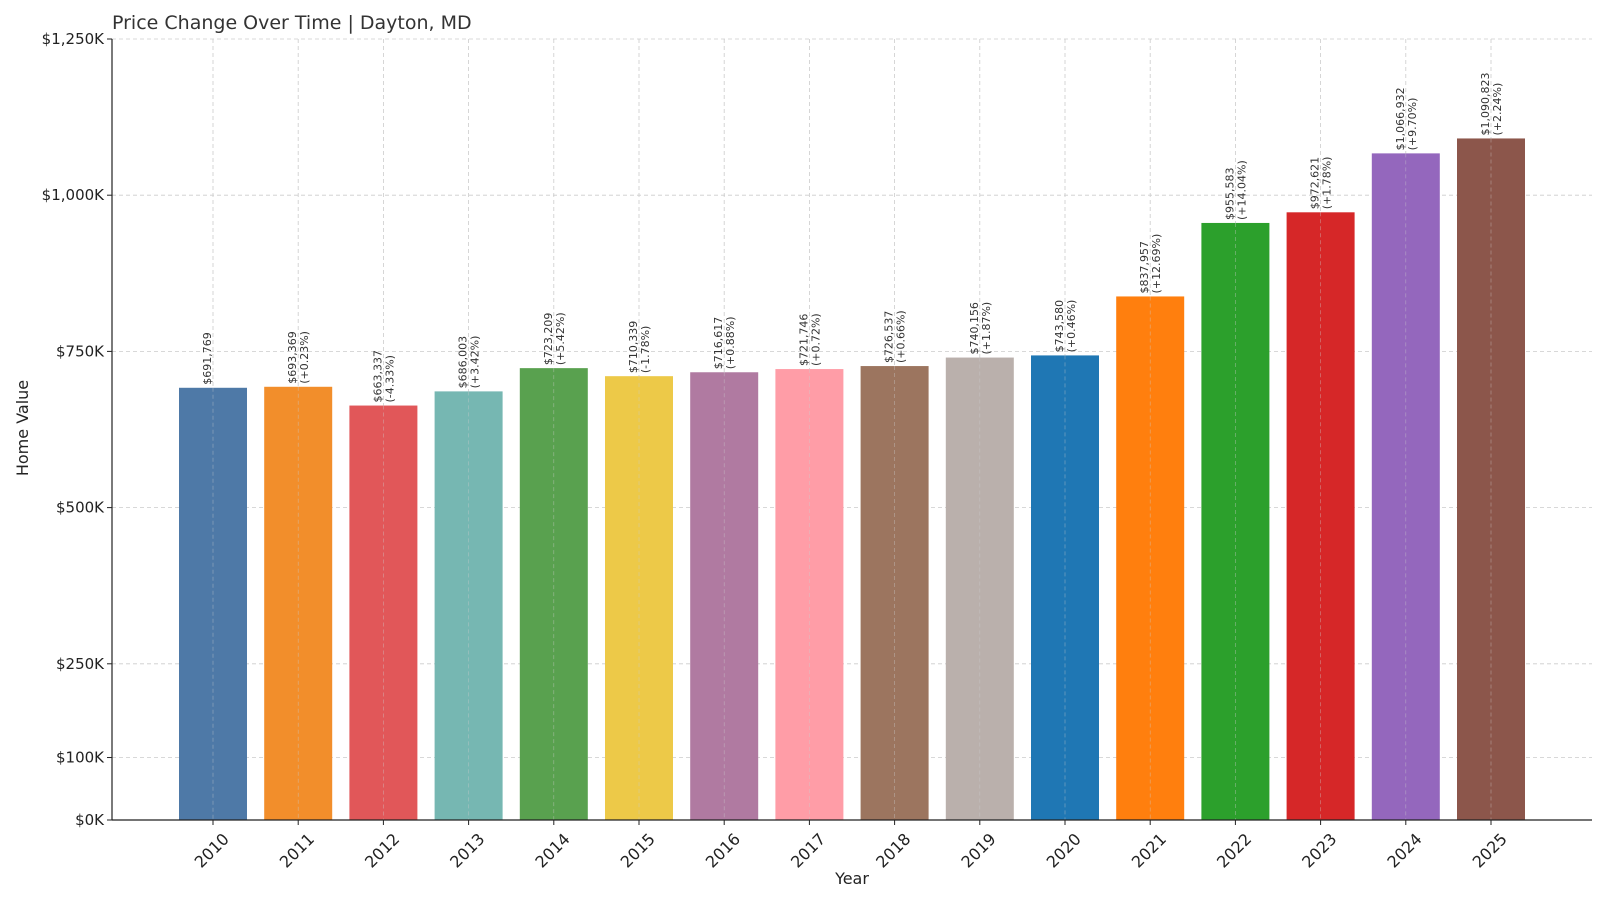  Describe the element at coordinates (1064, 850) in the screenshot. I see `x-tick-label: 2020` at that location.